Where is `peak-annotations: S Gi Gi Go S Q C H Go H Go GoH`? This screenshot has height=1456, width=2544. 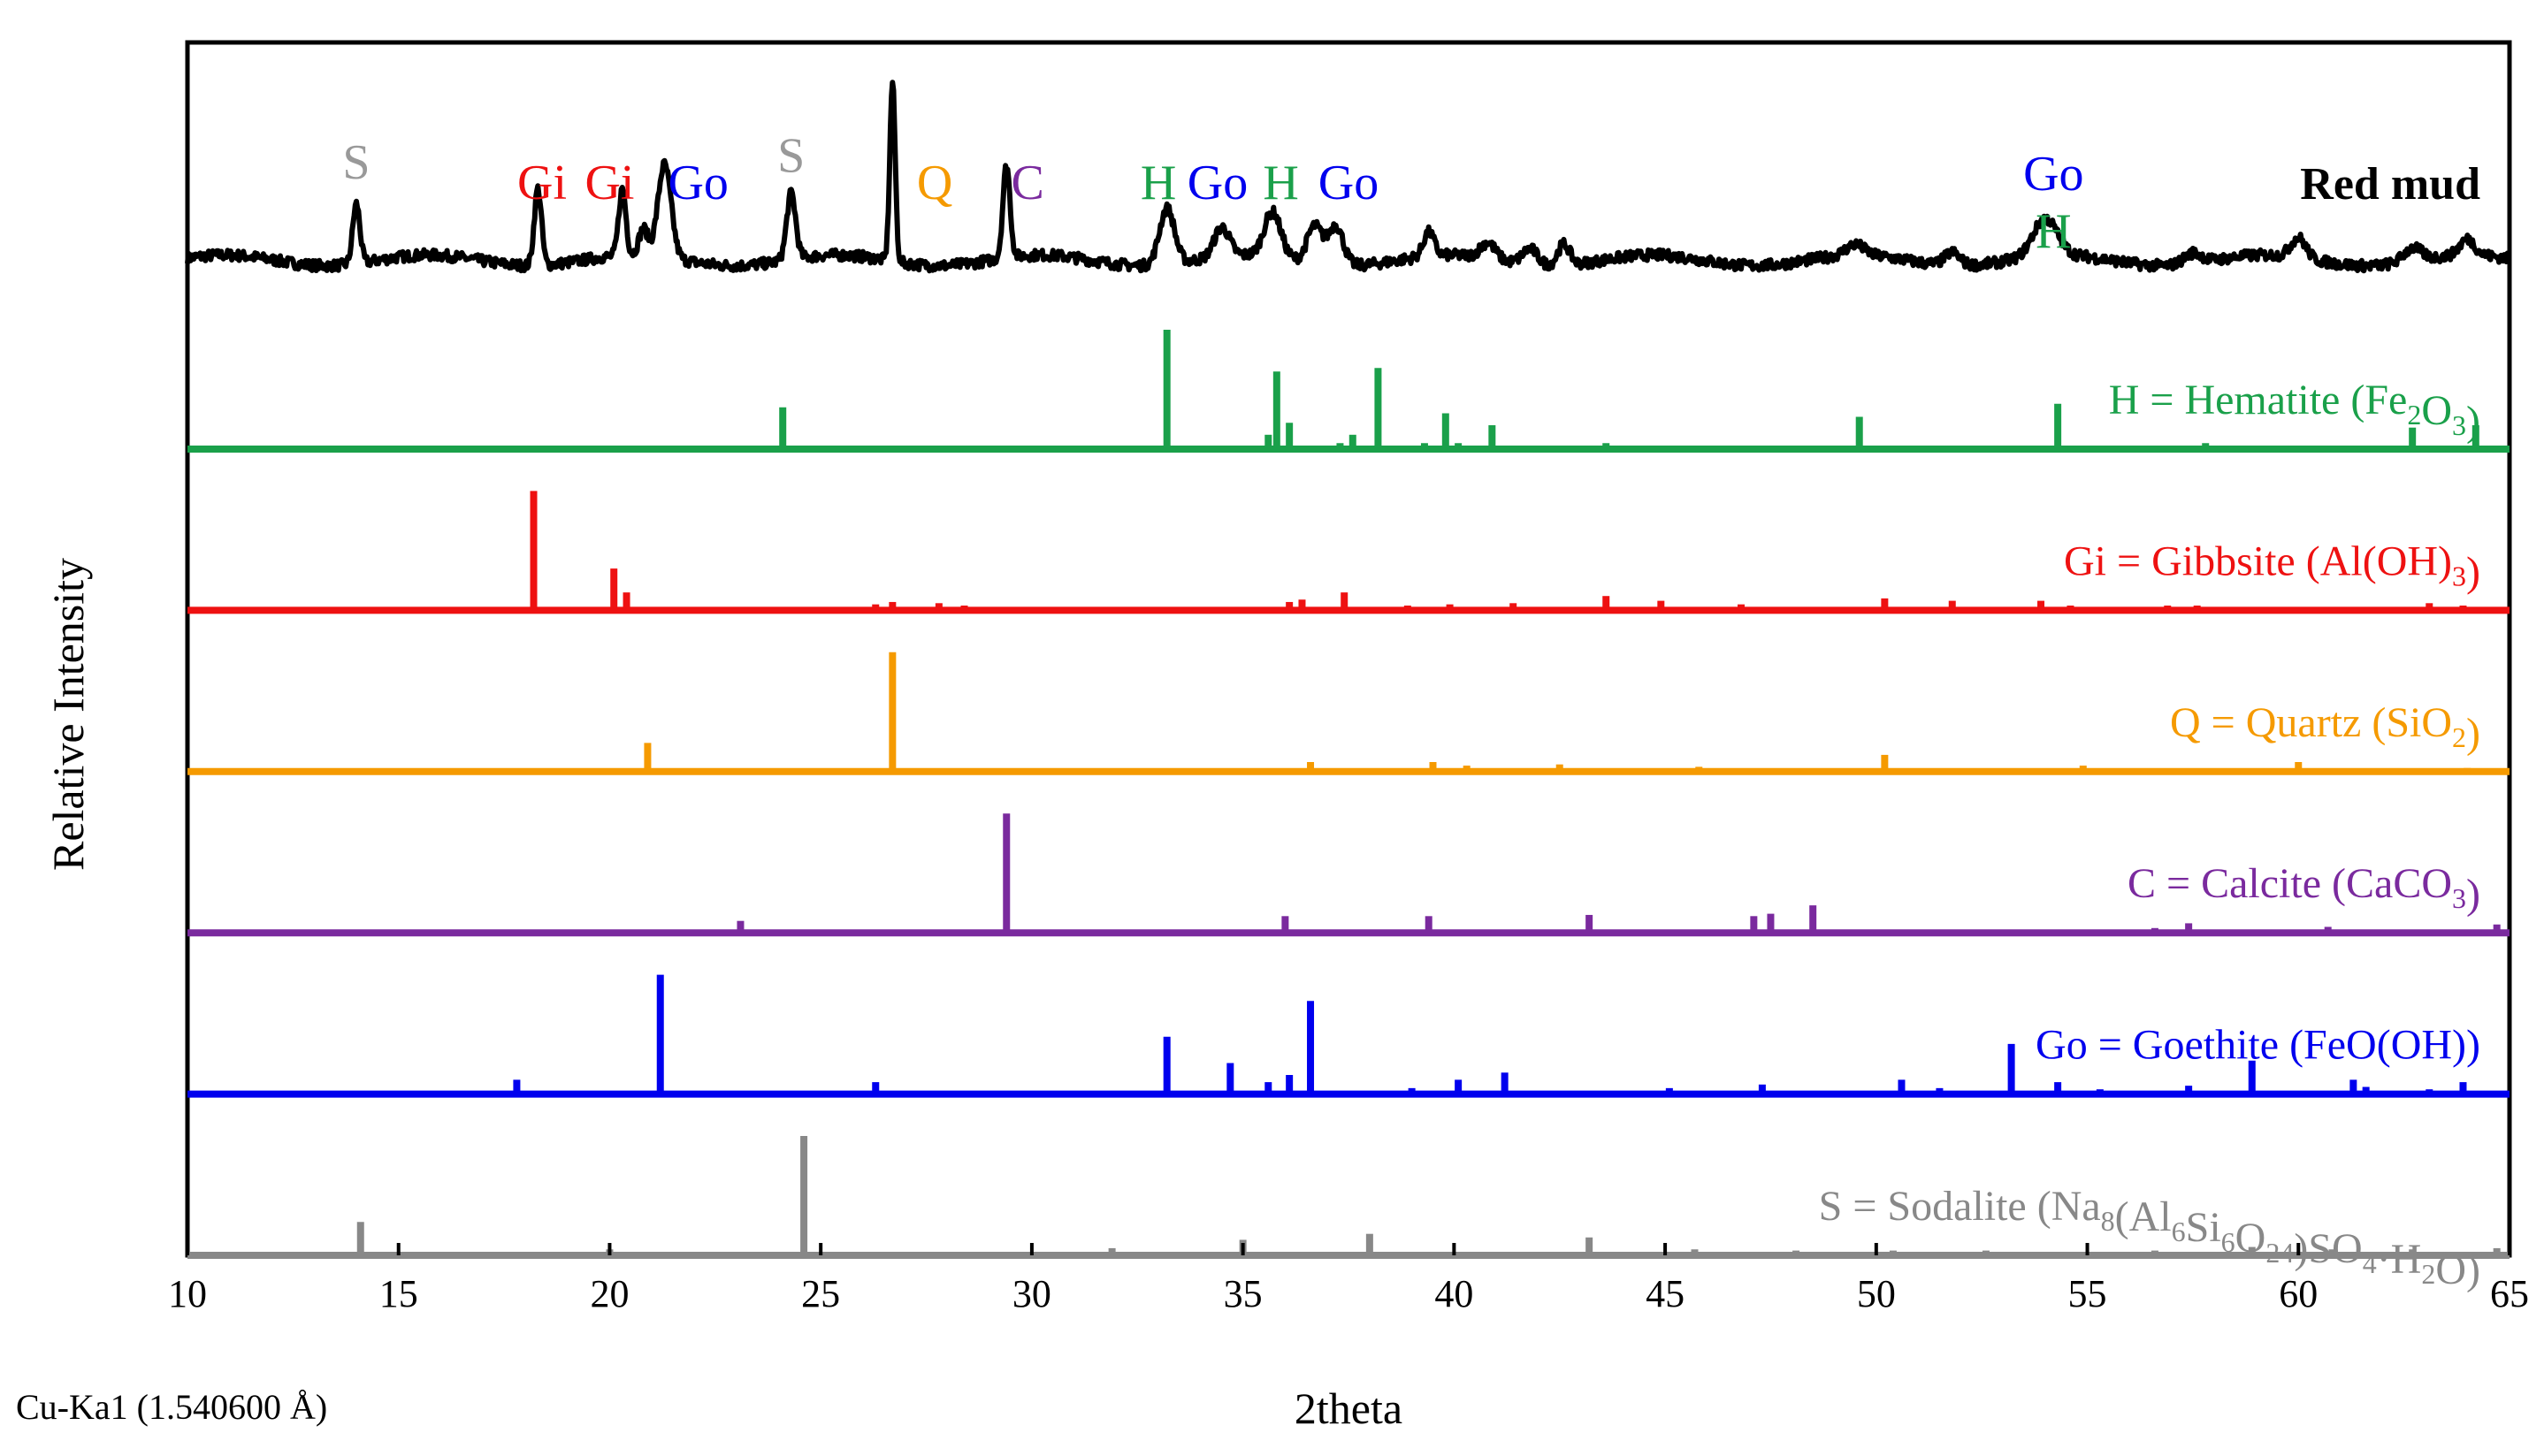
peak-annotations: S Gi Gi Go S Q C H Go H Go GoH is located at coordinates (1212, 194).